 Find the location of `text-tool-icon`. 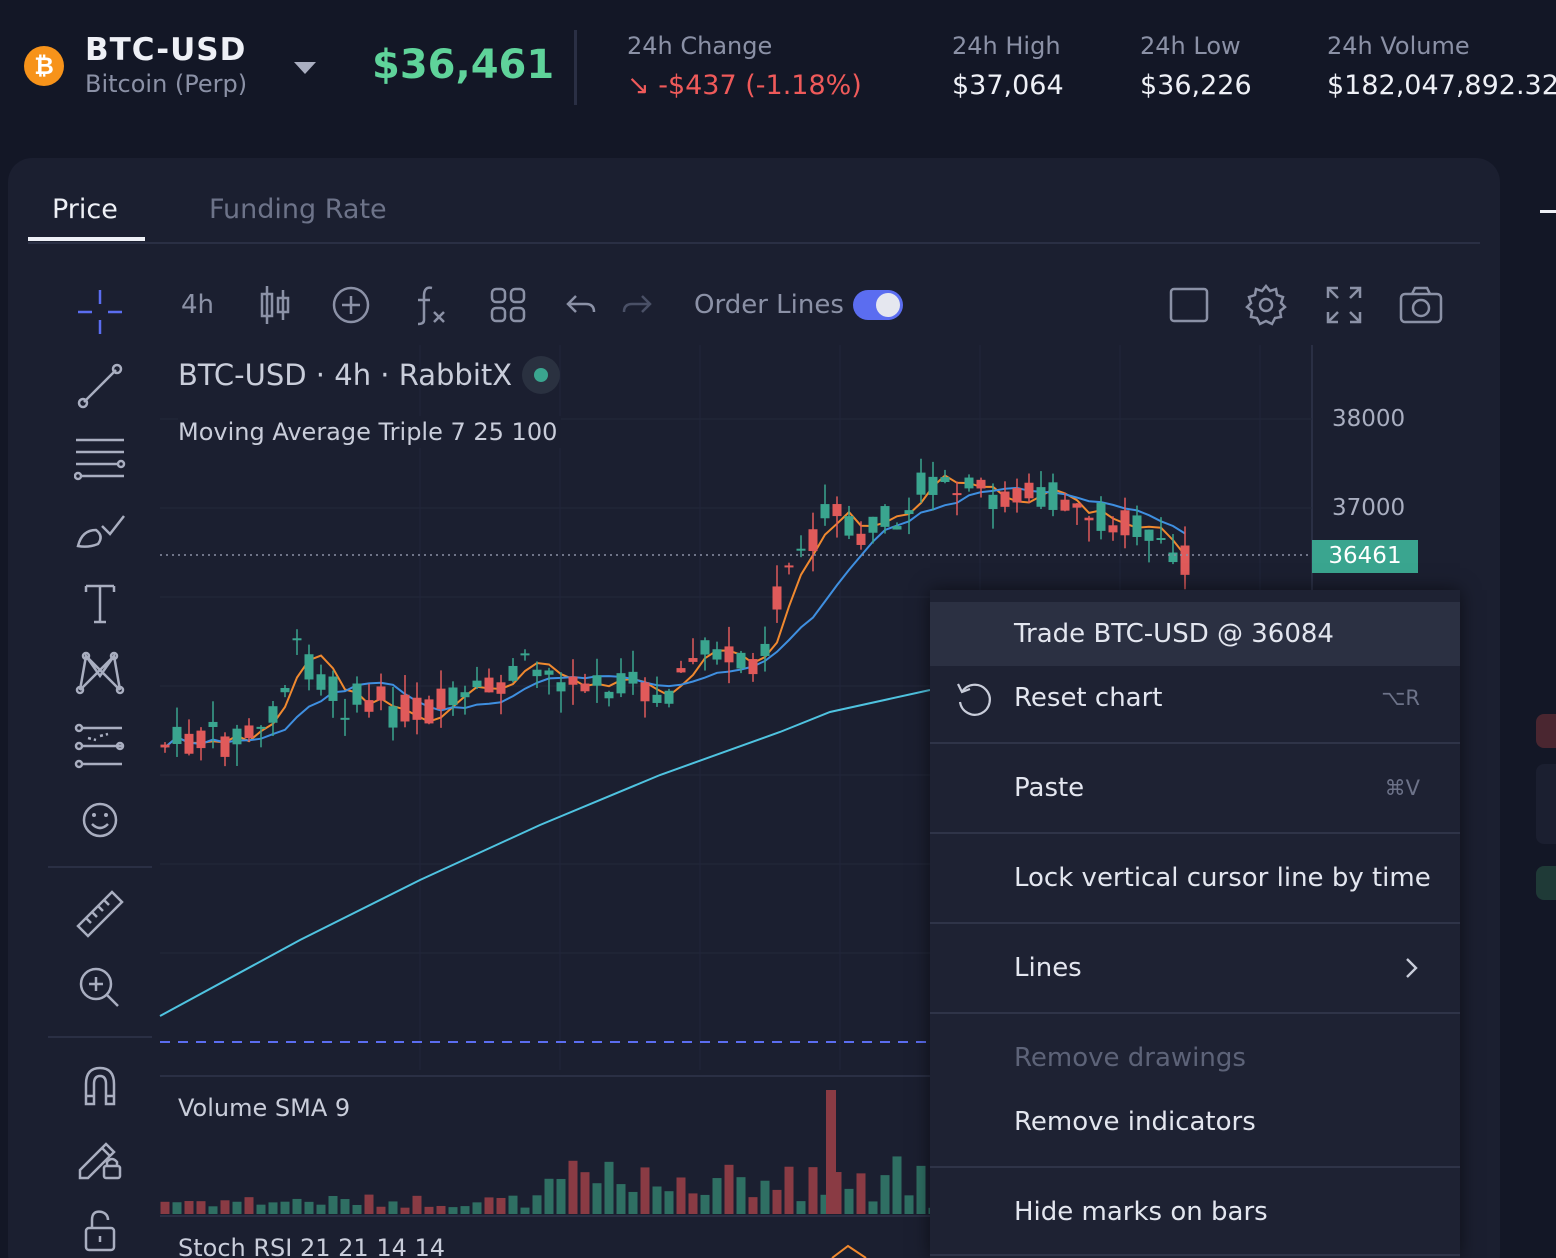

text-tool-icon is located at coordinates (100, 604).